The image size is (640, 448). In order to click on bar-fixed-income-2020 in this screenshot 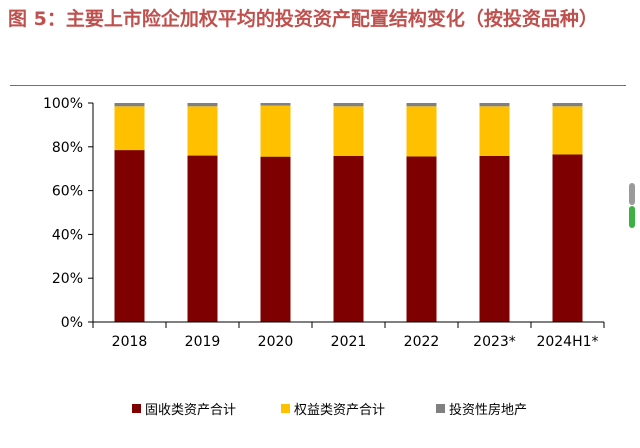, I will do `click(275, 239)`.